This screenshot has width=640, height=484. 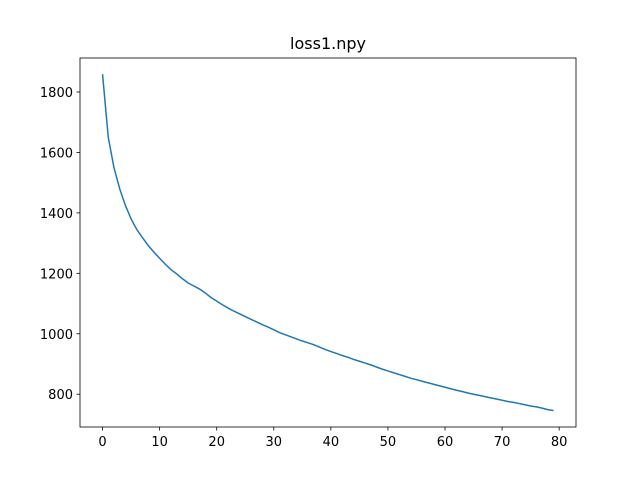 What do you see at coordinates (56, 153) in the screenshot?
I see `y-tick-label: 1600` at bounding box center [56, 153].